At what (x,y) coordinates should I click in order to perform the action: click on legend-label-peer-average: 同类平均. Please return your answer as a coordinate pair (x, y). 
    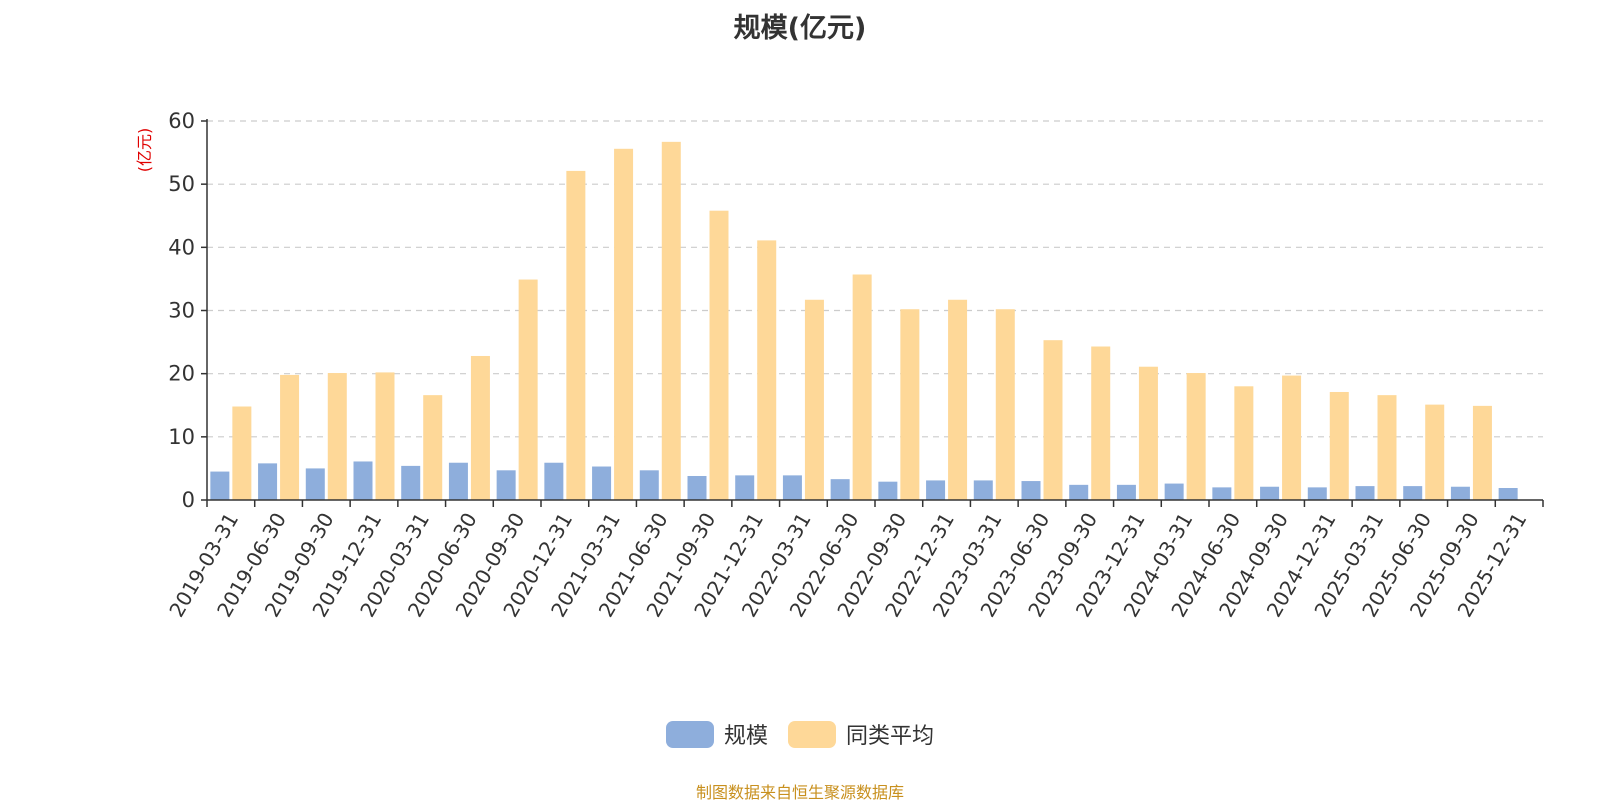
    Looking at the image, I should click on (890, 736).